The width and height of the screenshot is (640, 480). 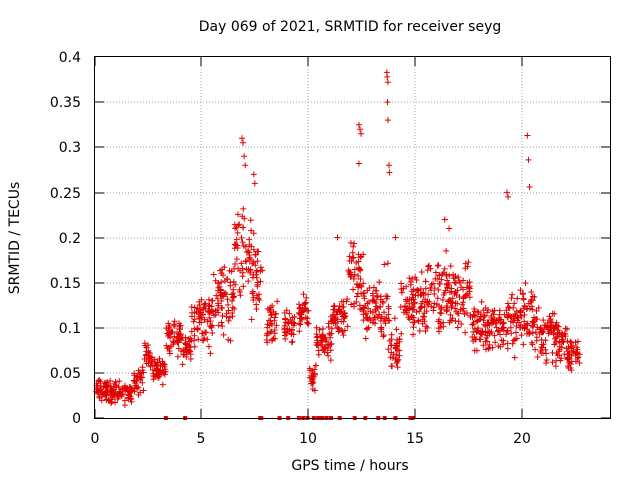 What do you see at coordinates (201, 439) in the screenshot?
I see `x-tick-label: 5` at bounding box center [201, 439].